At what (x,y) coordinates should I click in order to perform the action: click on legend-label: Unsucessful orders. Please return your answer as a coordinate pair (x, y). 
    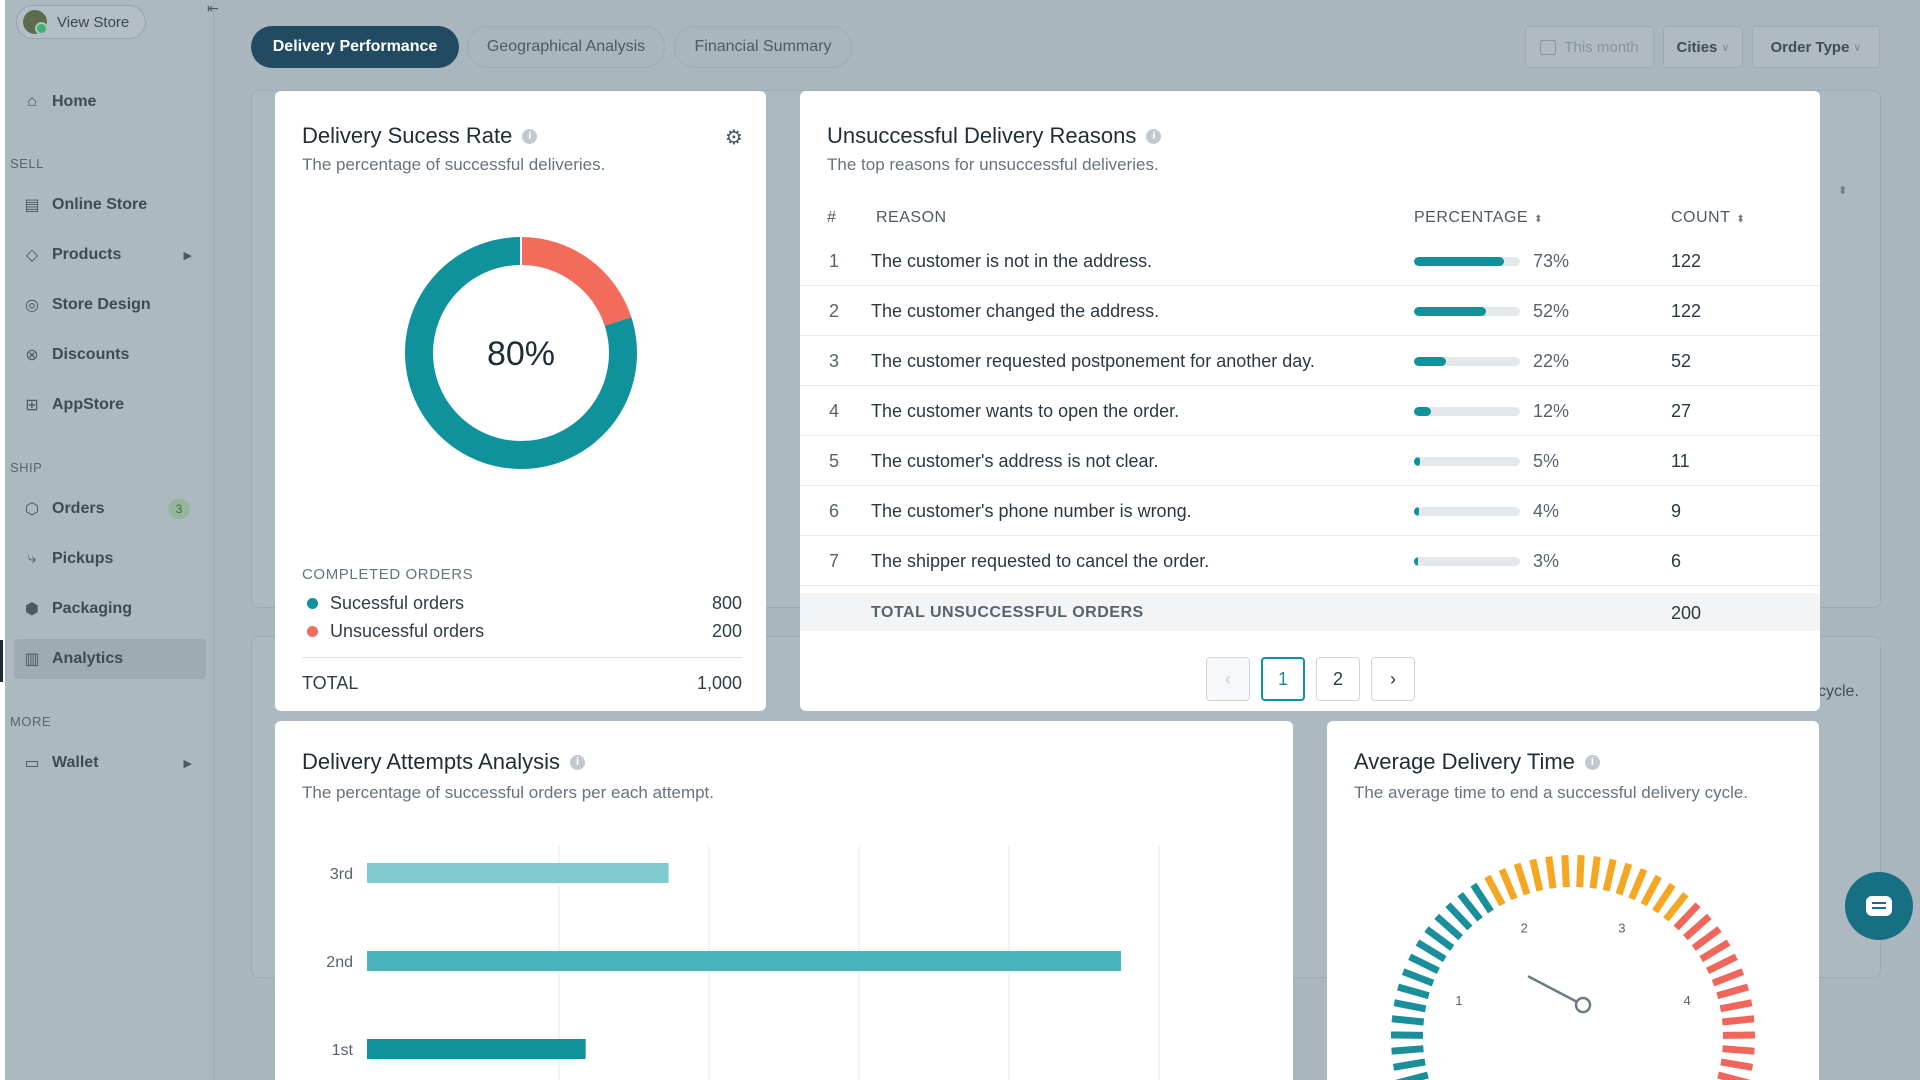
    Looking at the image, I should click on (407, 631).